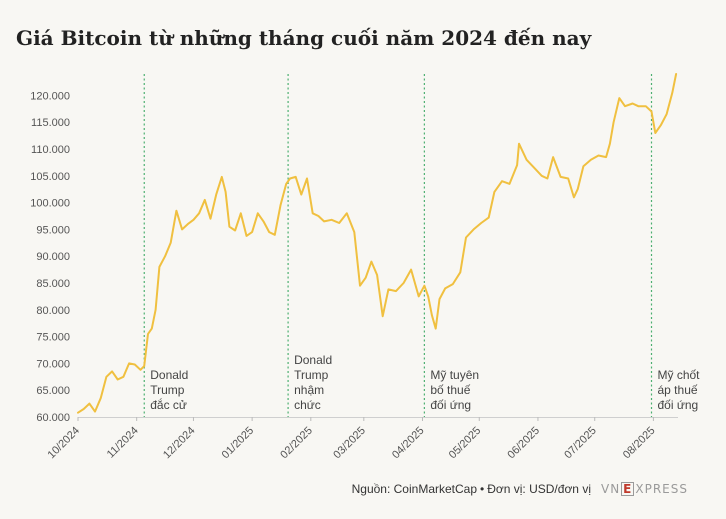 Image resolution: width=726 pixels, height=519 pixels. What do you see at coordinates (50, 150) in the screenshot?
I see `y-tick-label: 110.000` at bounding box center [50, 150].